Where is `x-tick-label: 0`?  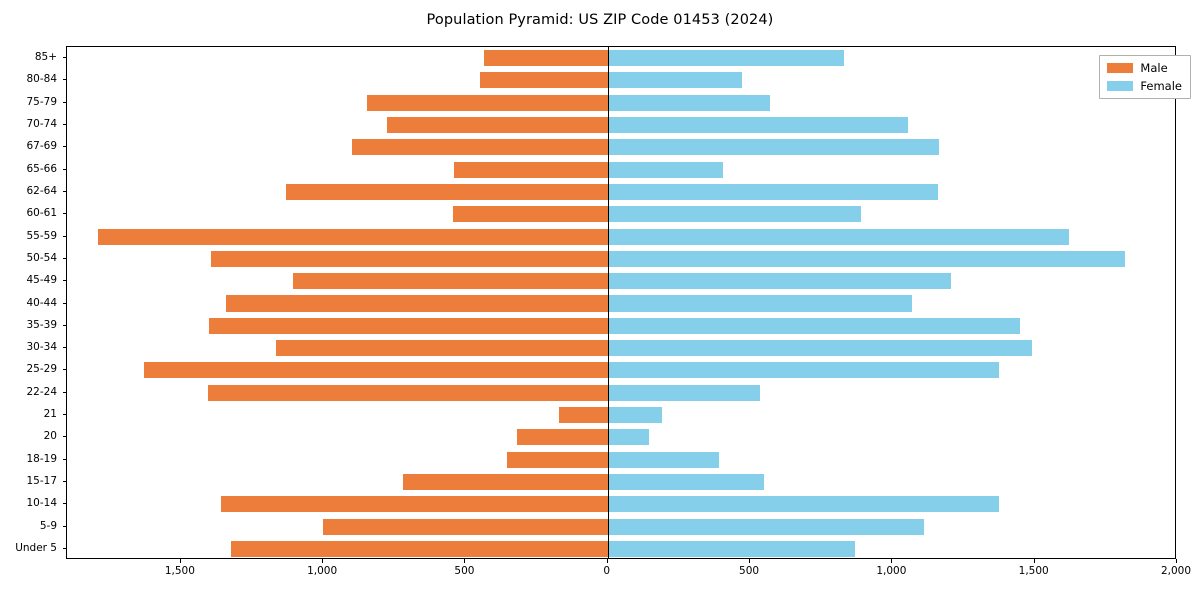
x-tick-label: 0 is located at coordinates (607, 571).